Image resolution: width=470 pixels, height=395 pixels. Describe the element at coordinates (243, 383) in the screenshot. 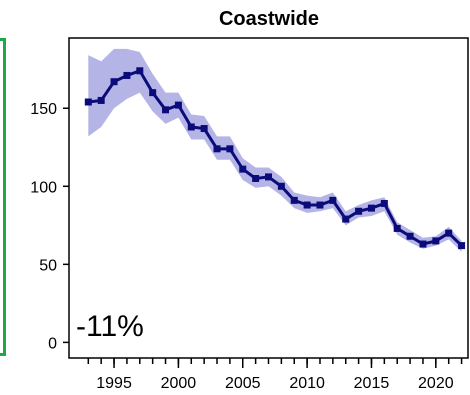

I see `x-tick-label: 2005` at that location.